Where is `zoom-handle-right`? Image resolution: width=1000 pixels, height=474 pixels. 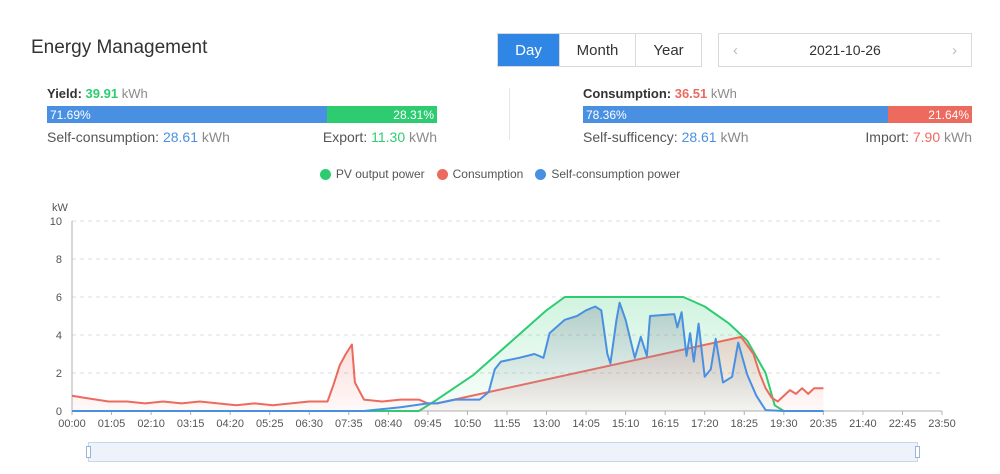
zoom-handle-right is located at coordinates (917, 452).